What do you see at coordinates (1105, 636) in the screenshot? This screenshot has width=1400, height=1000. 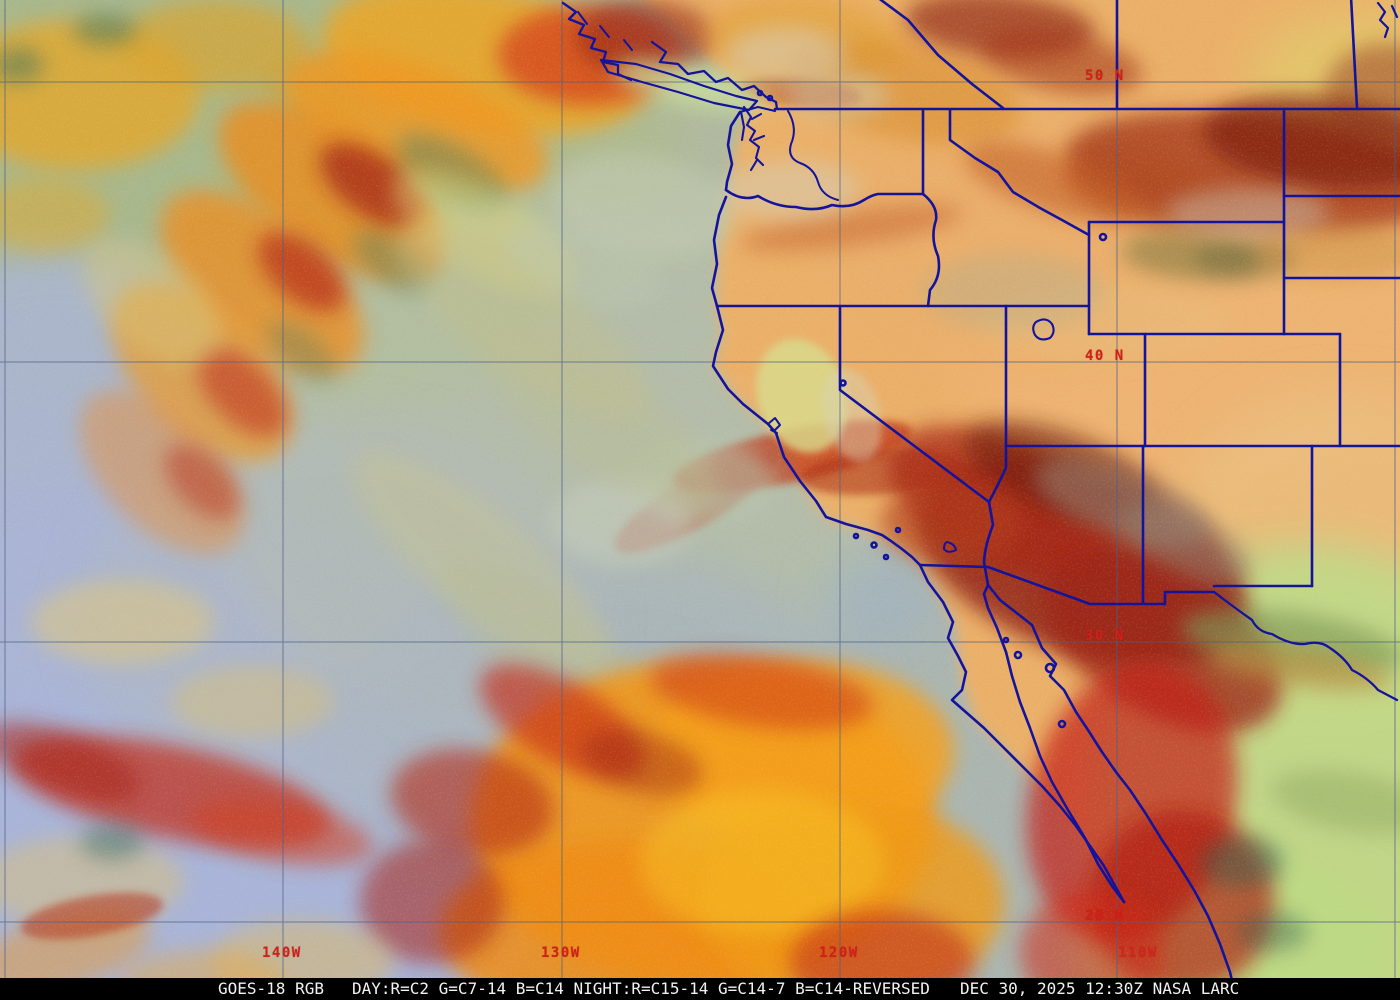 I see `lat-label-30n: 30 N` at bounding box center [1105, 636].